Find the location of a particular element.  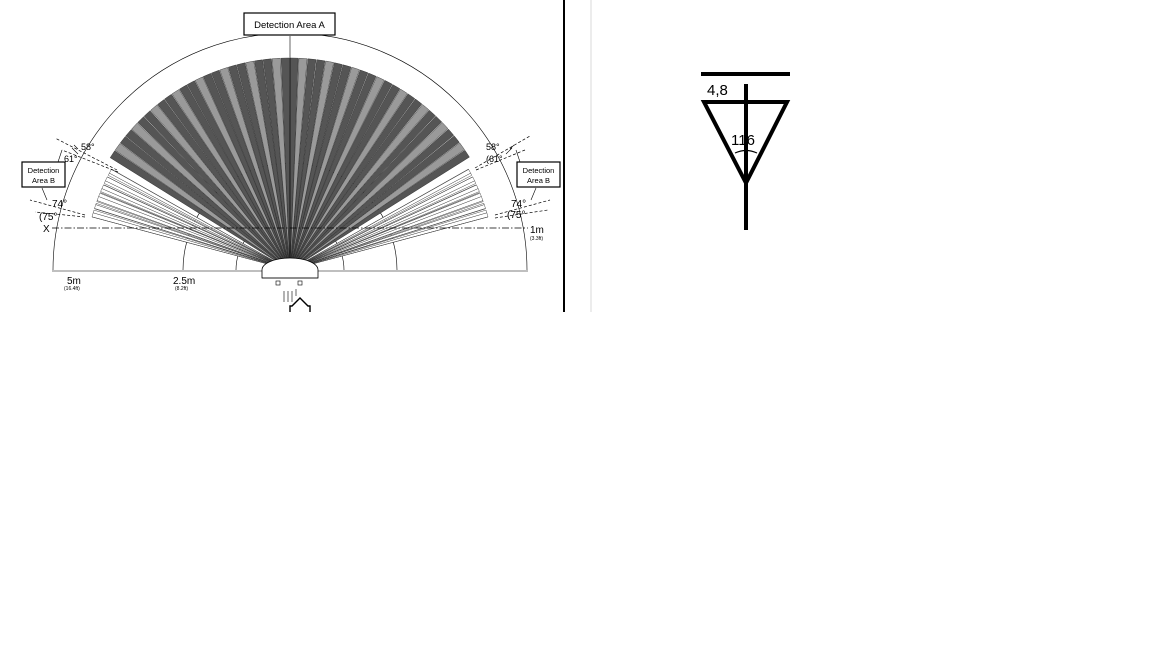

sketch-label-angle: 116 is located at coordinates (743, 140).